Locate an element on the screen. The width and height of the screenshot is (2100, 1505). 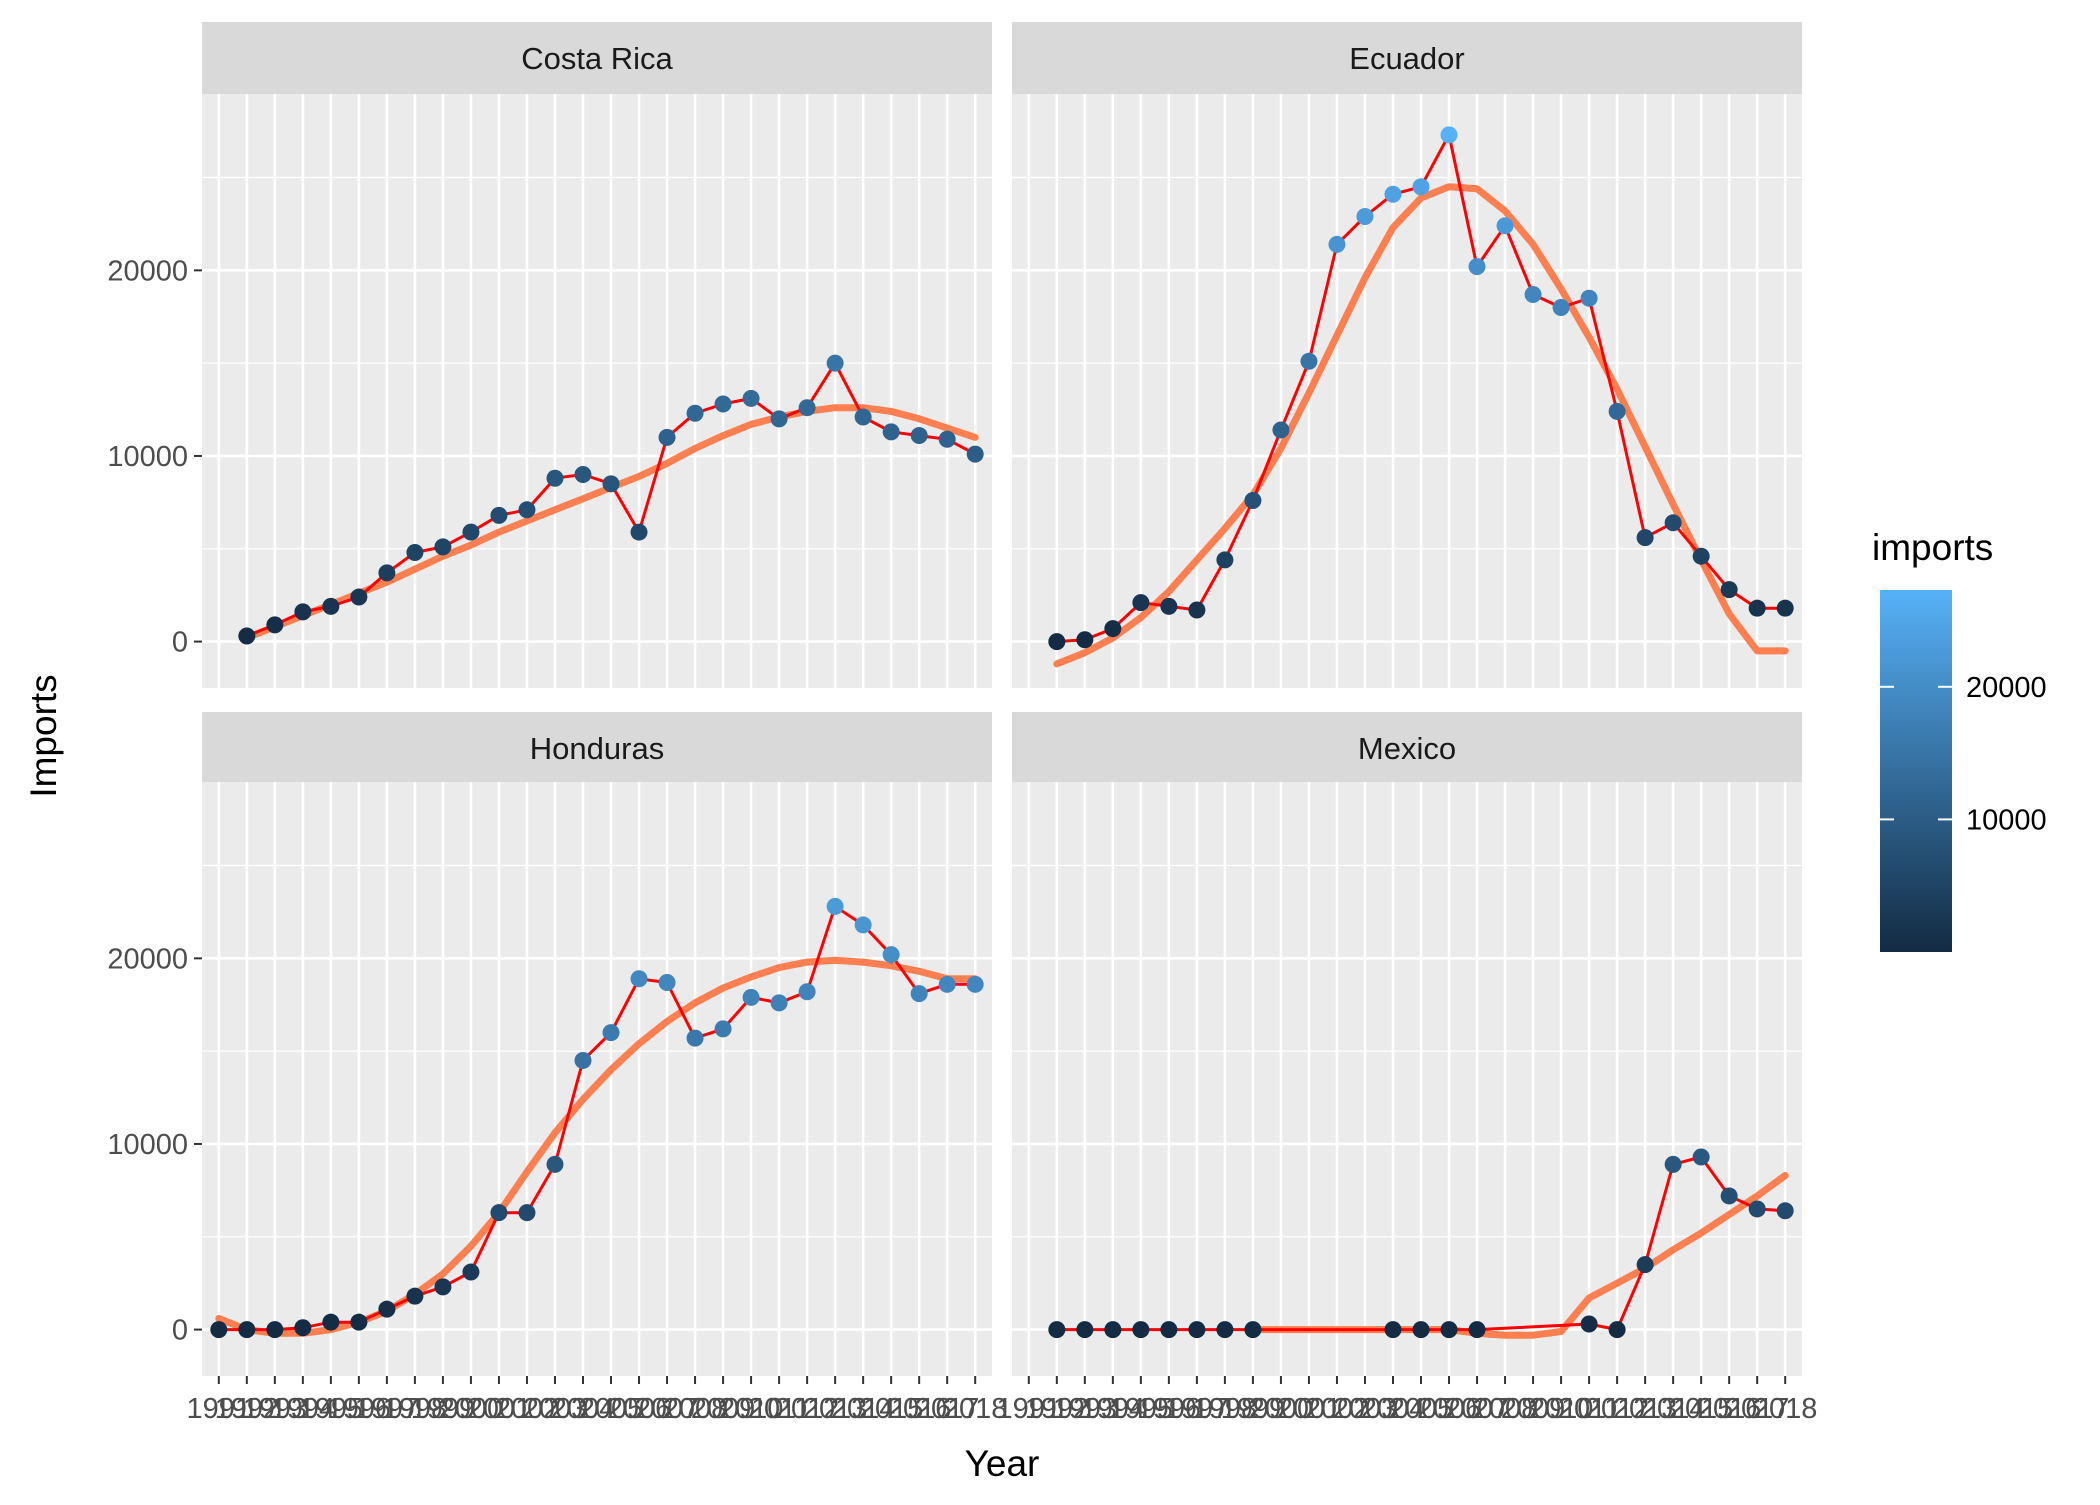
y-tick-label: 10000 is located at coordinates (147, 1145).